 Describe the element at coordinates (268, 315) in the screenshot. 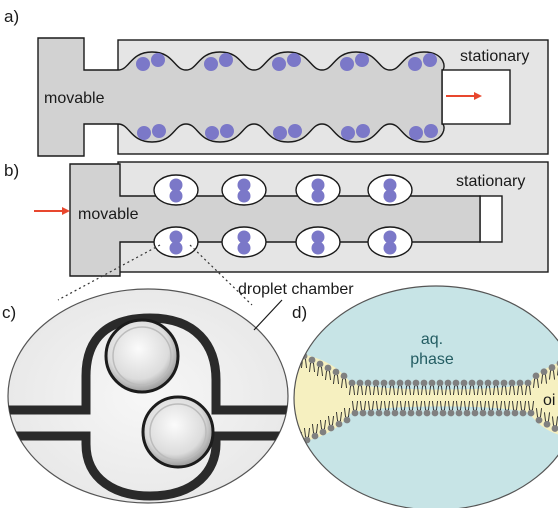

I see `callout-line` at that location.